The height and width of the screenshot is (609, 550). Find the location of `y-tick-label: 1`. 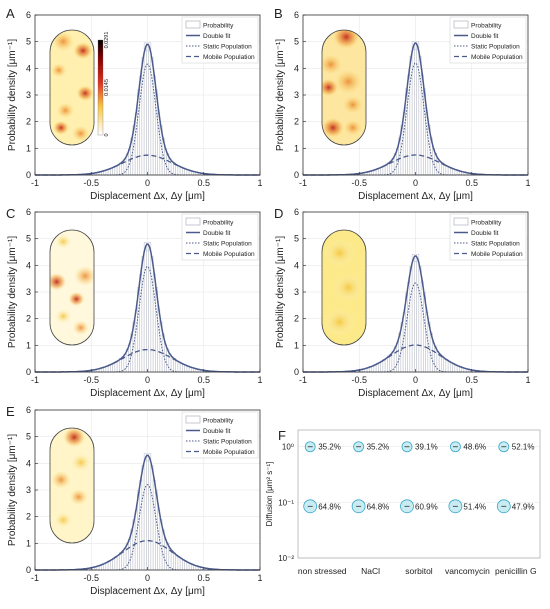

y-tick-label: 1 is located at coordinates (28, 345).